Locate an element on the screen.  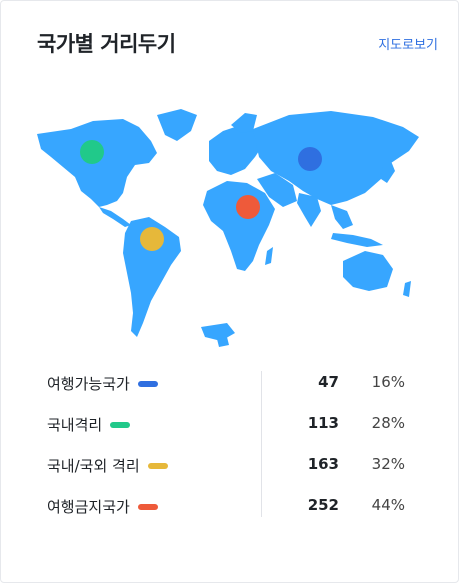
legend-label: 여행금지국가 is located at coordinates (102, 506).